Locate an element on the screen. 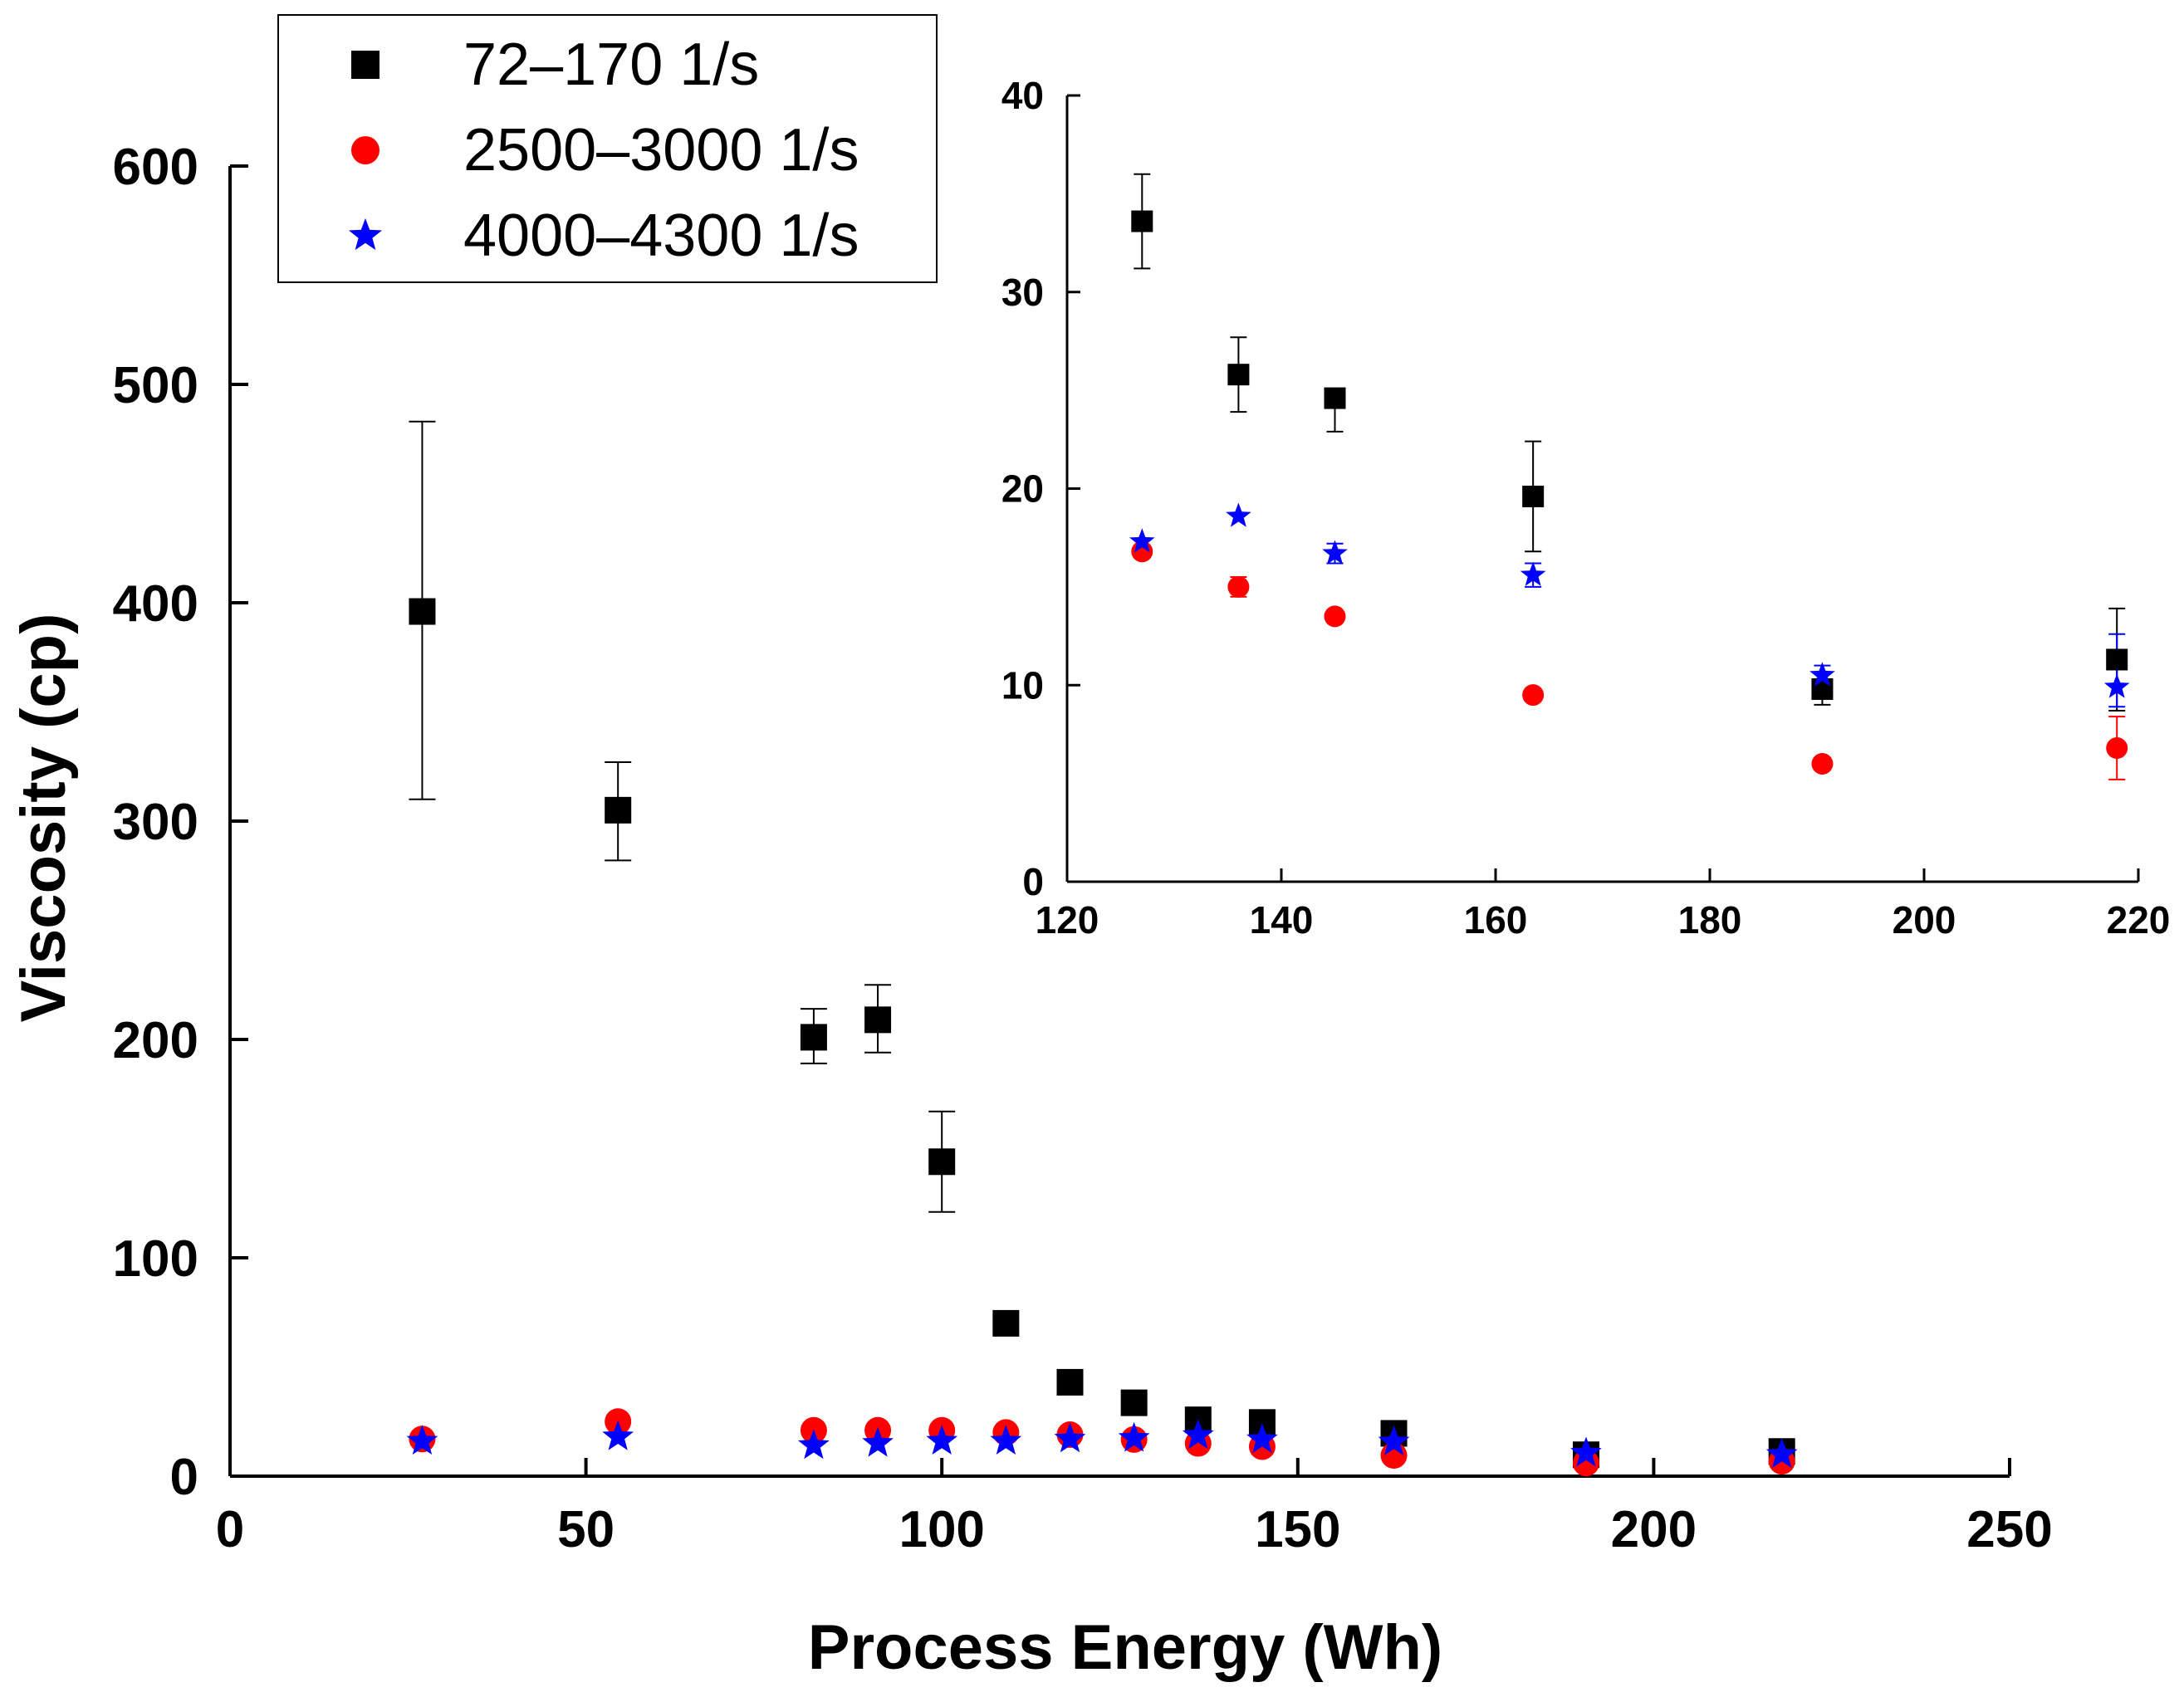 The width and height of the screenshot is (2184, 1697). y-tick-label: 100 is located at coordinates (155, 1259).